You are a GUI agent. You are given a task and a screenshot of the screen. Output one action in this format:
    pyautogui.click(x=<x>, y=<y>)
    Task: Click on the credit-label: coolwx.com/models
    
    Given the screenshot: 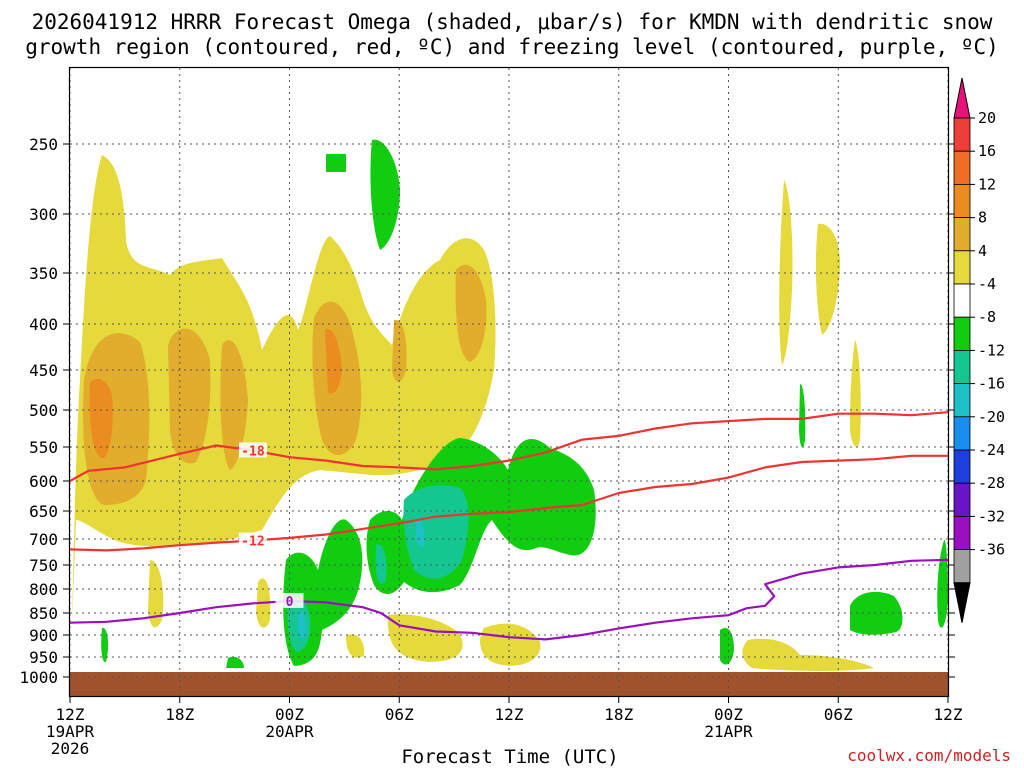 What is the action you would take?
    pyautogui.click(x=929, y=755)
    